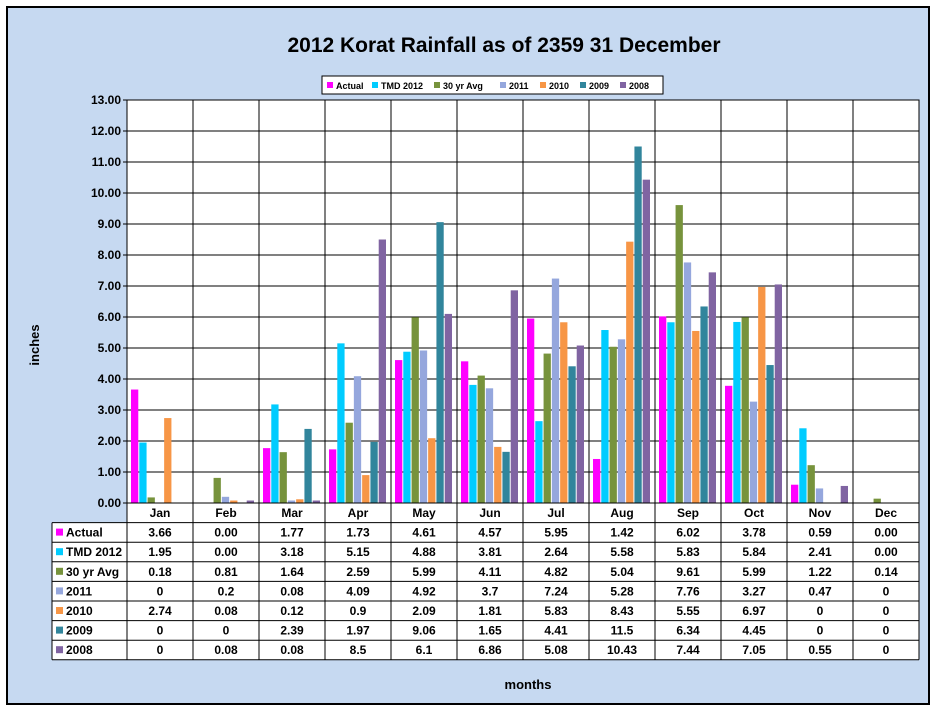  I want to click on legend-label-actual: Actual, so click(350, 86).